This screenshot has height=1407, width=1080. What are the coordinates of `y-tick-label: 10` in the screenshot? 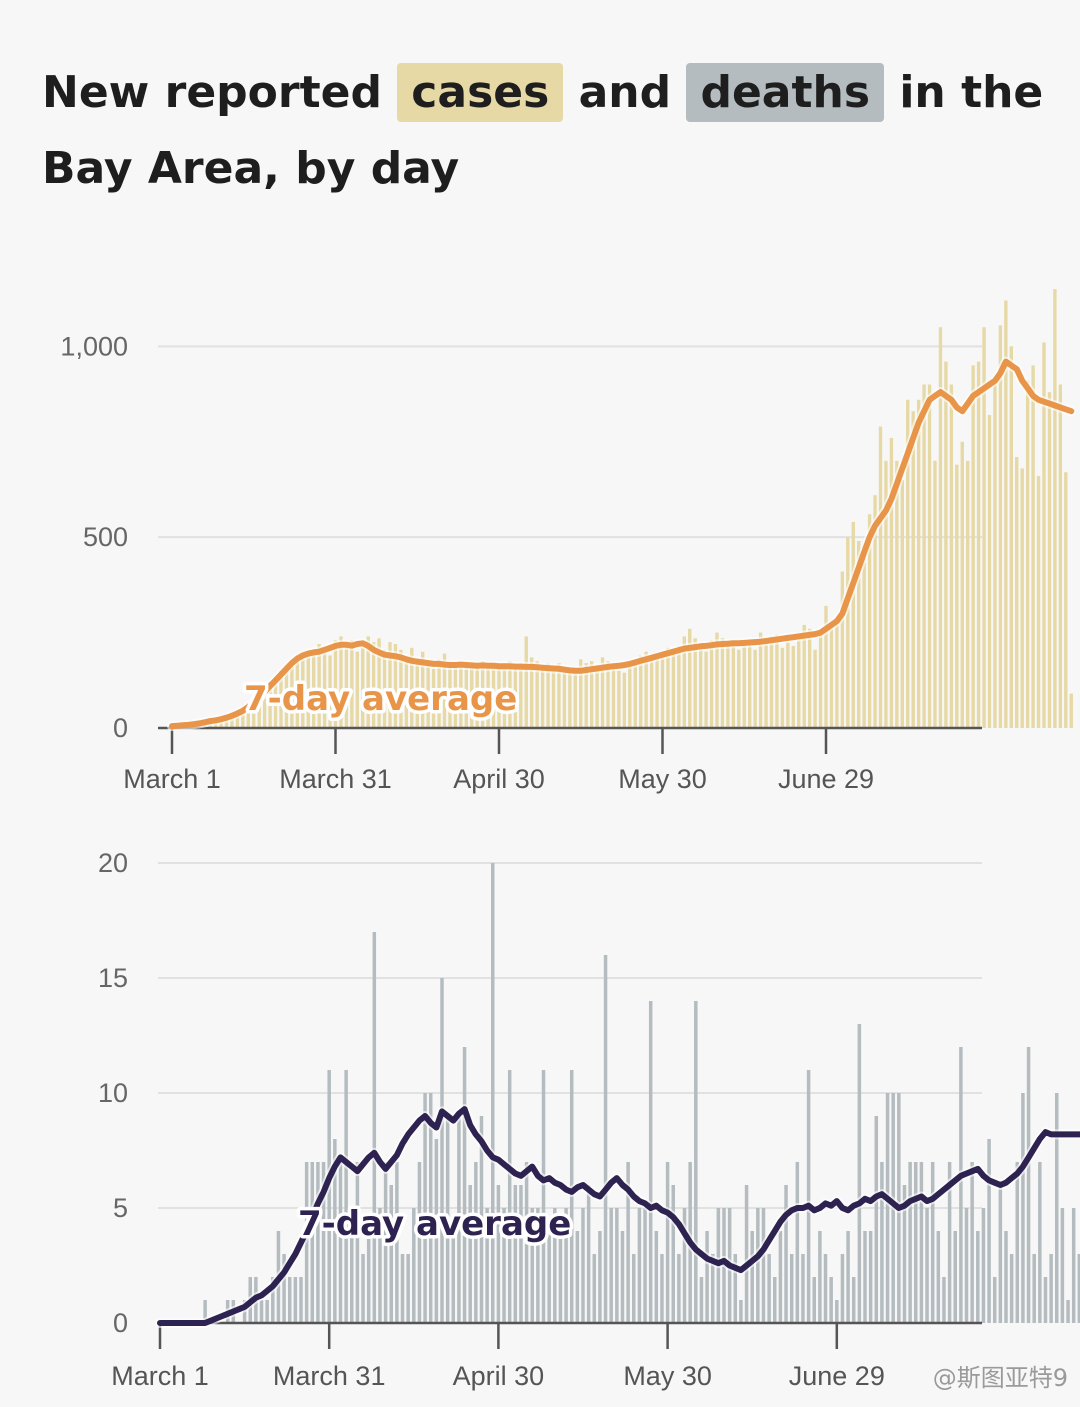 It's located at (113, 1093).